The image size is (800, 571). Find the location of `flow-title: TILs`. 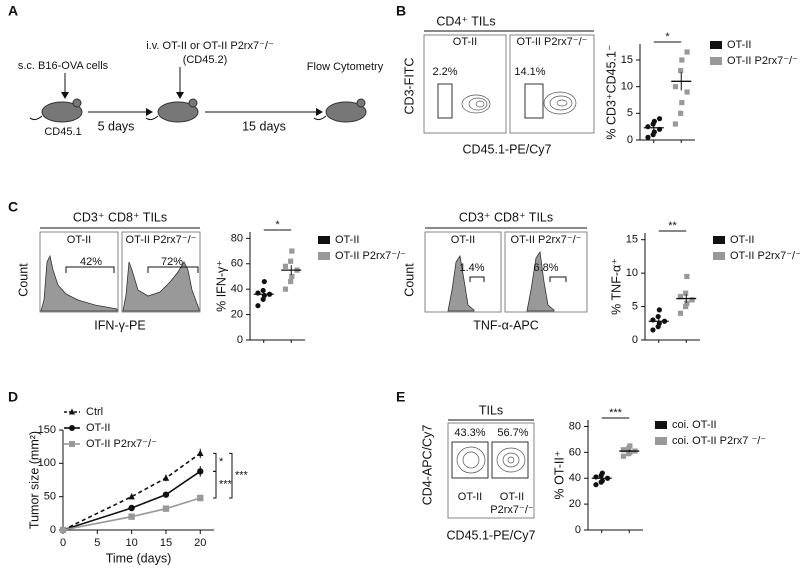

flow-title: TILs is located at coordinates (491, 410).